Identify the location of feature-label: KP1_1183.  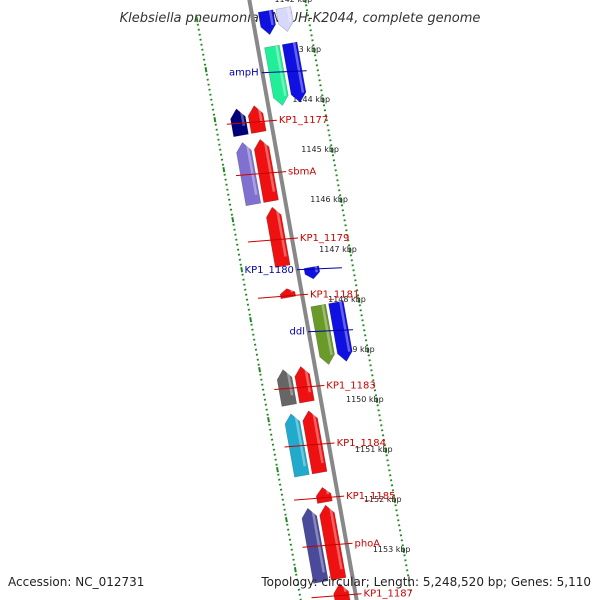
(350, 385).